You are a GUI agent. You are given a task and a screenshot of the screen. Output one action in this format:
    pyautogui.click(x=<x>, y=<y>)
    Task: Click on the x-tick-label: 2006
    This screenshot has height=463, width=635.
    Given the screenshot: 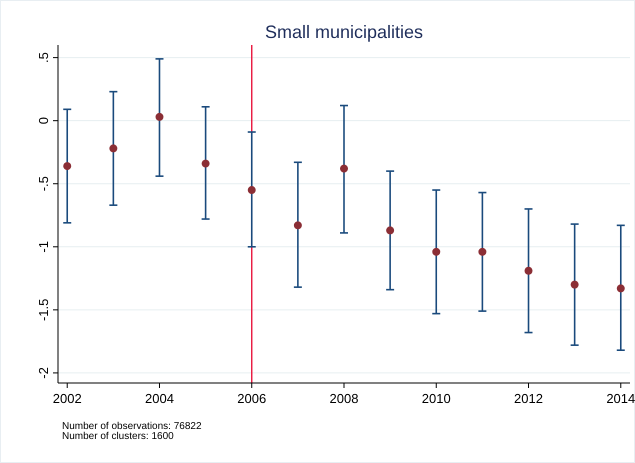 What is the action you would take?
    pyautogui.click(x=251, y=398)
    